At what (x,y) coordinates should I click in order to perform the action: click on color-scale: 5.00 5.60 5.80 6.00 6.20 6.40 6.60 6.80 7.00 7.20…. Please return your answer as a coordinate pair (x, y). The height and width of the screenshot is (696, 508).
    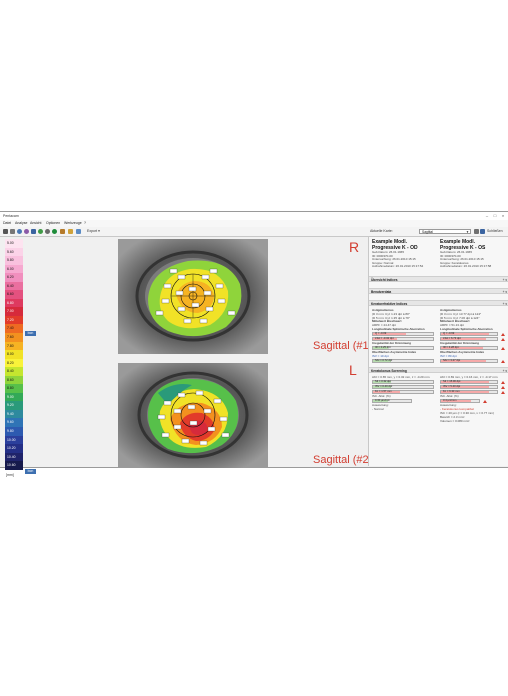
    Looking at the image, I should click on (14, 354).